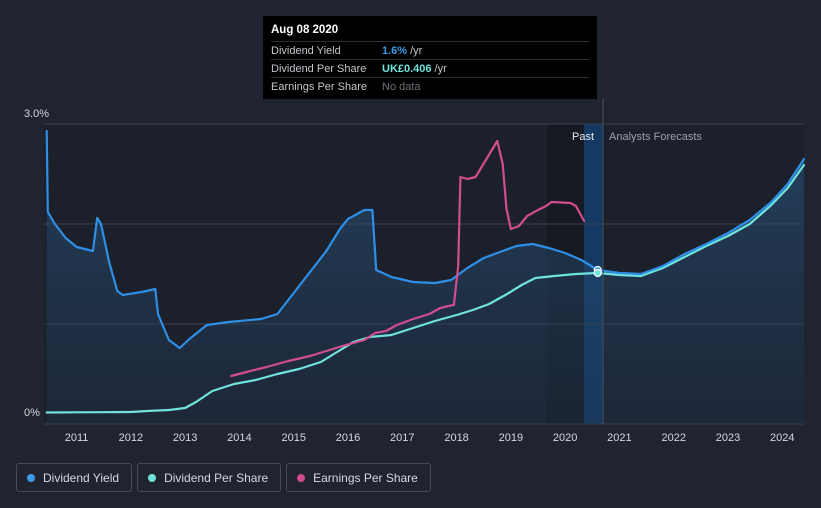 The image size is (821, 508). What do you see at coordinates (395, 50) in the screenshot?
I see `tooltip-value: 1.6%` at bounding box center [395, 50].